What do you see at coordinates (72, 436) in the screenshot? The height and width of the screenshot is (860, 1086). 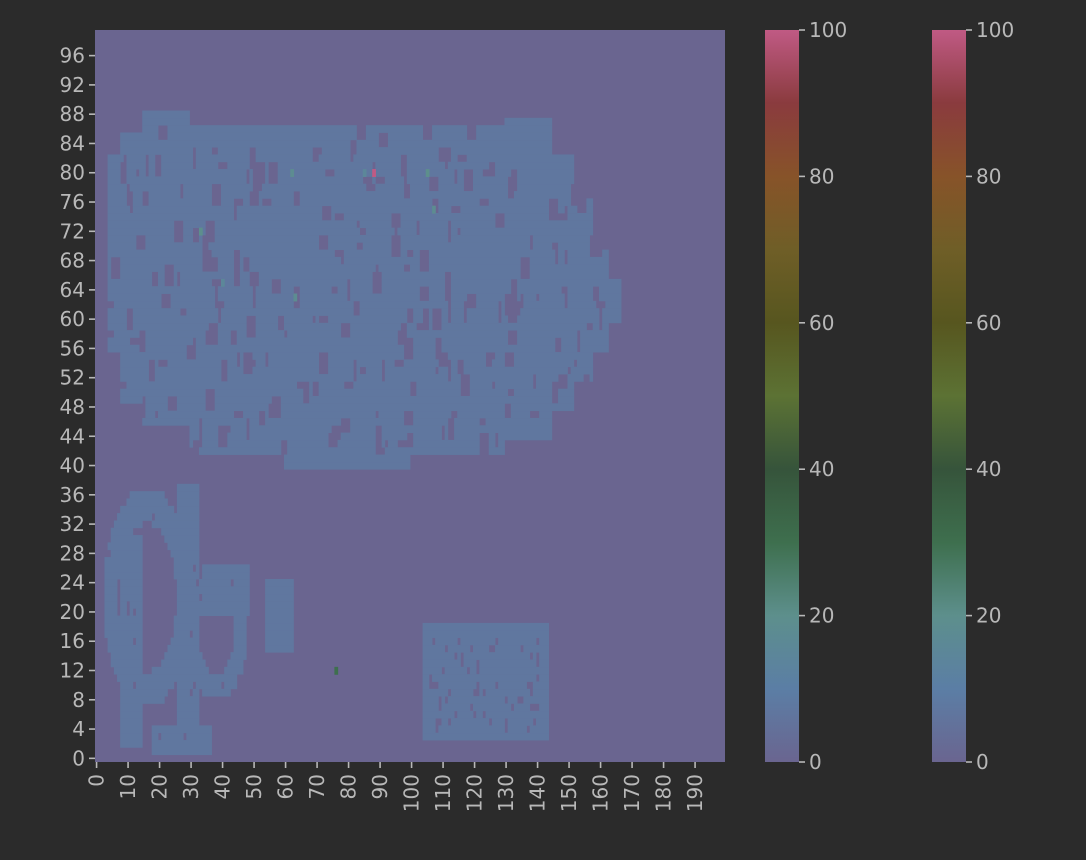 I see `y-tick-label: 44` at bounding box center [72, 436].